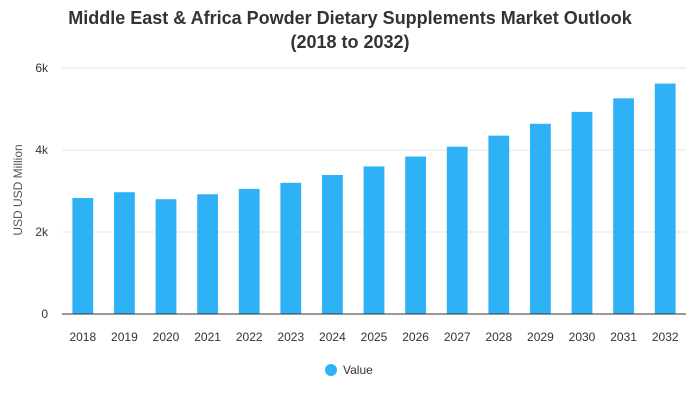 The image size is (700, 400). What do you see at coordinates (290, 337) in the screenshot?
I see `x-tick-label: 2023` at bounding box center [290, 337].